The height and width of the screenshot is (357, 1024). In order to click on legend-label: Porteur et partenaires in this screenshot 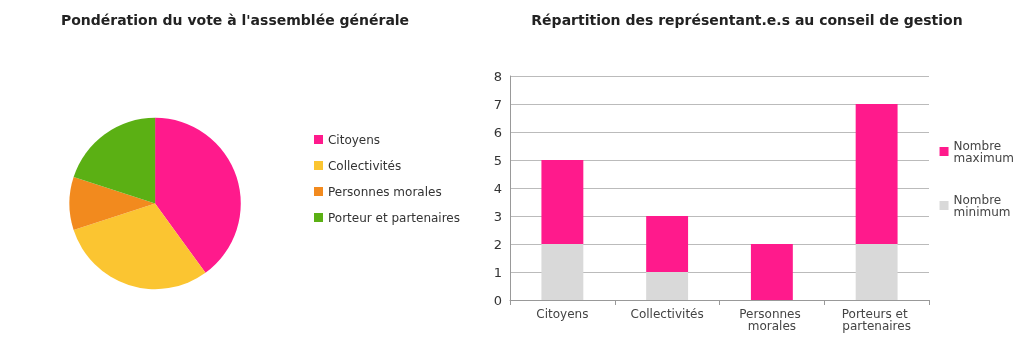, I will do `click(394, 217)`.